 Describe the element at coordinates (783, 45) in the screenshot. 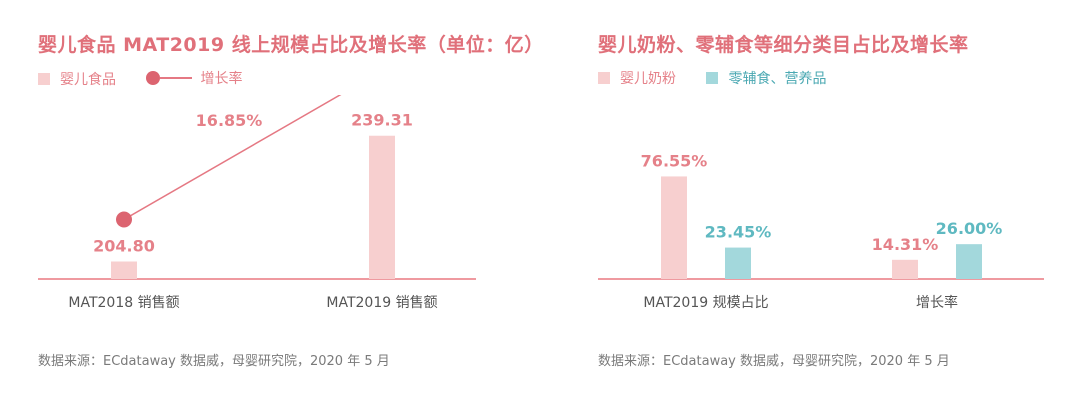

I see `right-chart-title: 婴儿奶粉、零辅食等细分类目占比及增长率` at that location.